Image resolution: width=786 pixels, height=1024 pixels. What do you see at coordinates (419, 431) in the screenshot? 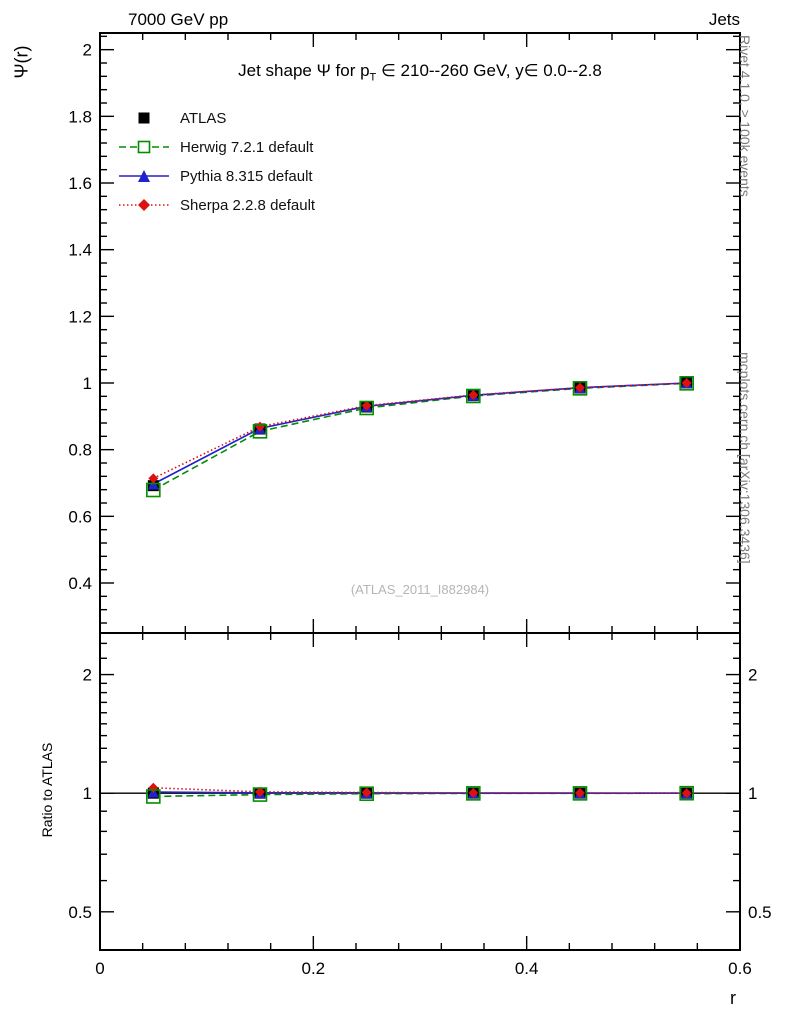
I see `series-line-sherpa` at bounding box center [419, 431].